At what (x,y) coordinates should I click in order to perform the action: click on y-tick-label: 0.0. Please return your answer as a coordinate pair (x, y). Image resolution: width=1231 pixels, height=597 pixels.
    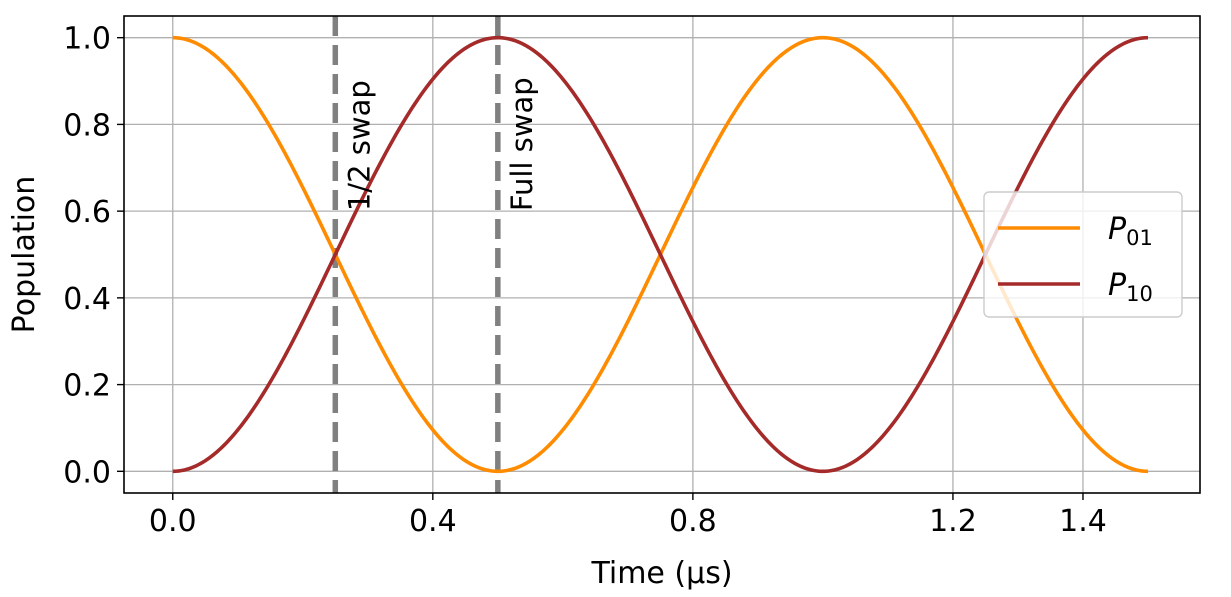
    Looking at the image, I should click on (87, 472).